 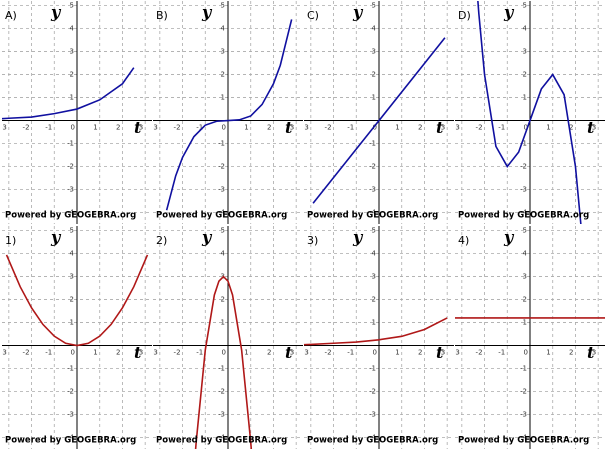 What do you see at coordinates (464, 15) in the screenshot?
I see `panel-title: D)` at bounding box center [464, 15].